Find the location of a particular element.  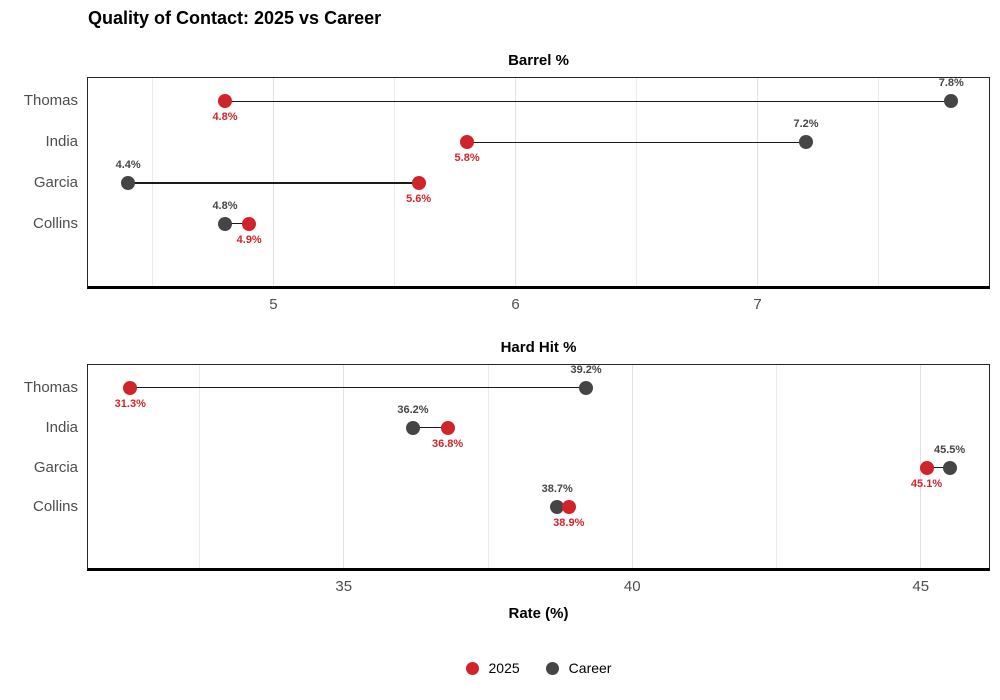

legend-item-2025: 2025 is located at coordinates (492, 668).